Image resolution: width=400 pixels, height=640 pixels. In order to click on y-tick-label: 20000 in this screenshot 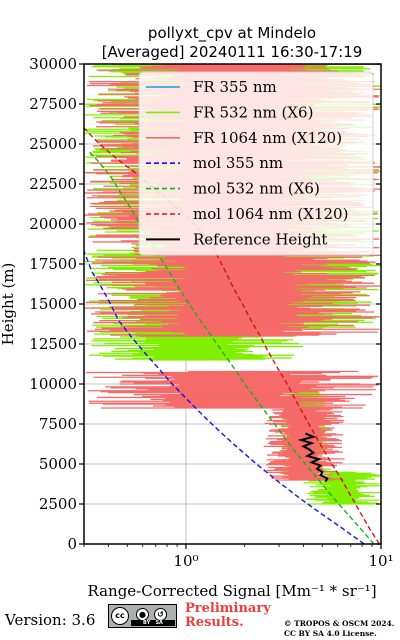, I will do `click(53, 224)`.